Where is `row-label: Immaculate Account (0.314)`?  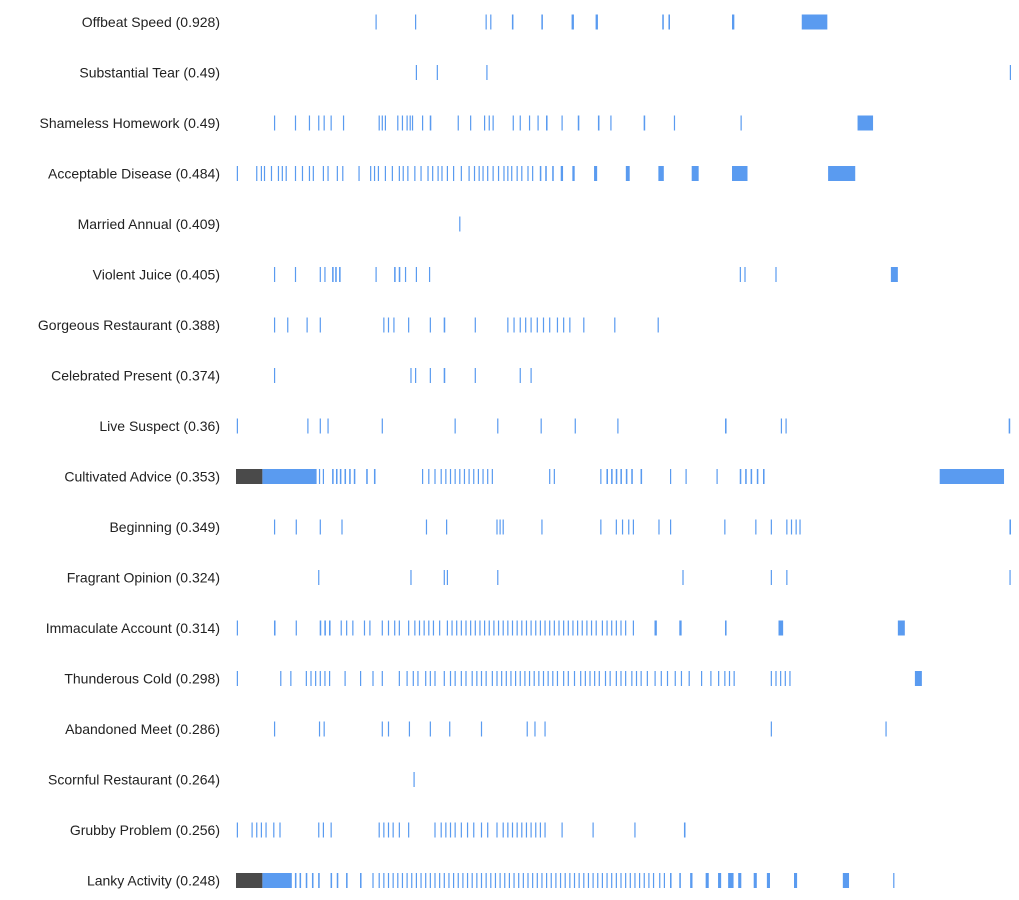 row-label: Immaculate Account (0.314) is located at coordinates (133, 628).